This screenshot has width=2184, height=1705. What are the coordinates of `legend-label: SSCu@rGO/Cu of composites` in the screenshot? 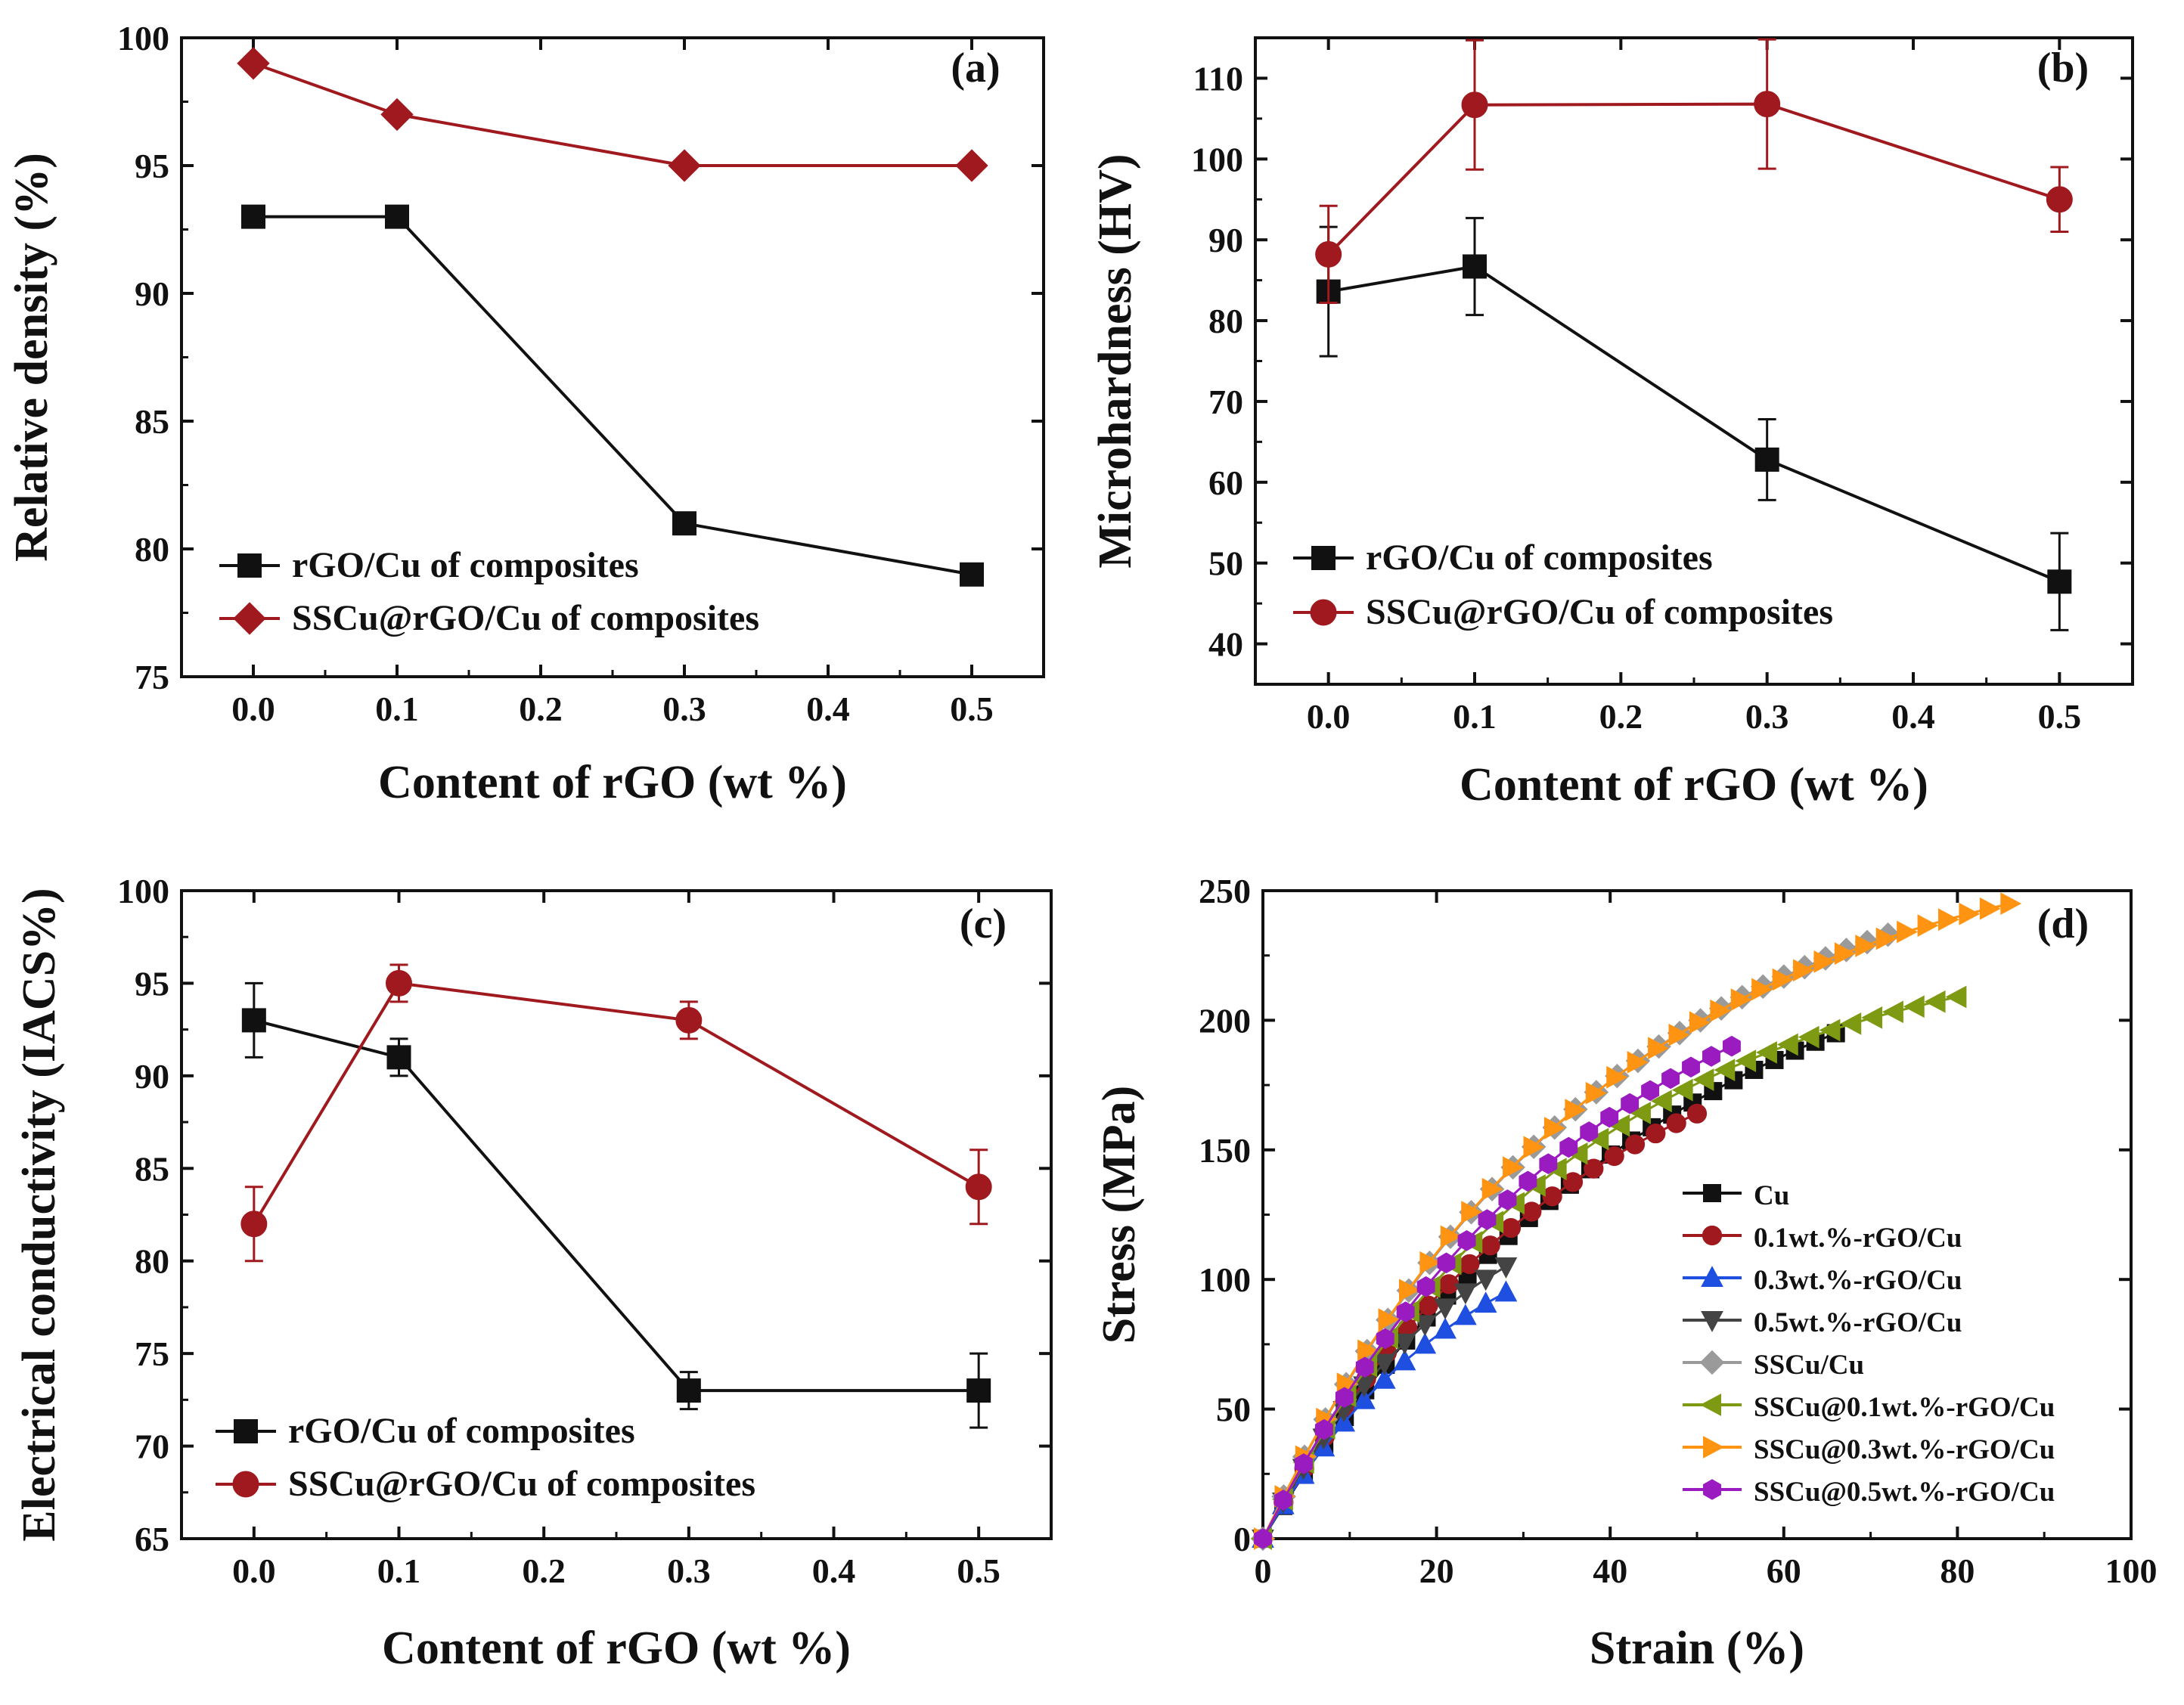 It's located at (1599, 612).